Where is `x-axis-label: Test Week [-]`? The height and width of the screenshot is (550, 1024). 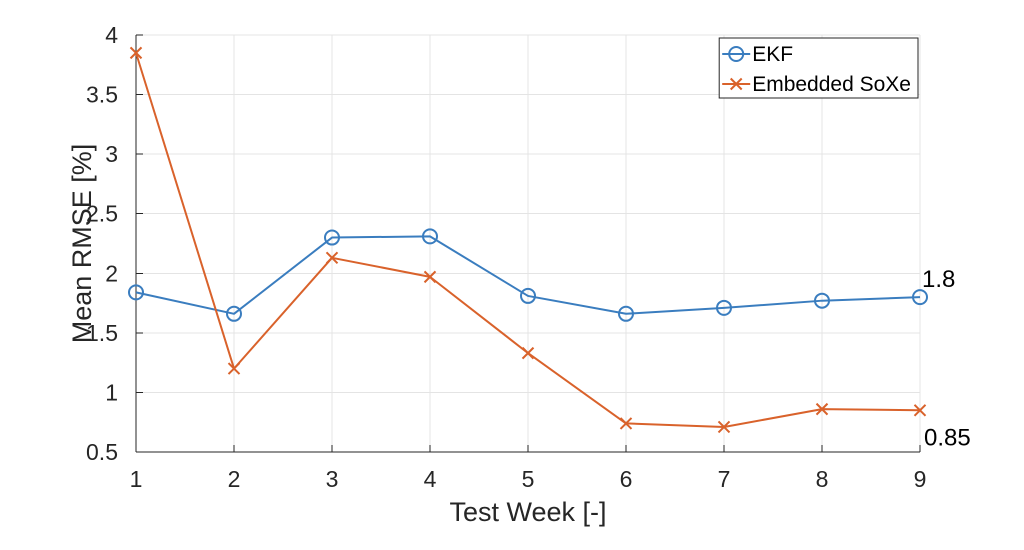
x-axis-label: Test Week [-] is located at coordinates (527, 512).